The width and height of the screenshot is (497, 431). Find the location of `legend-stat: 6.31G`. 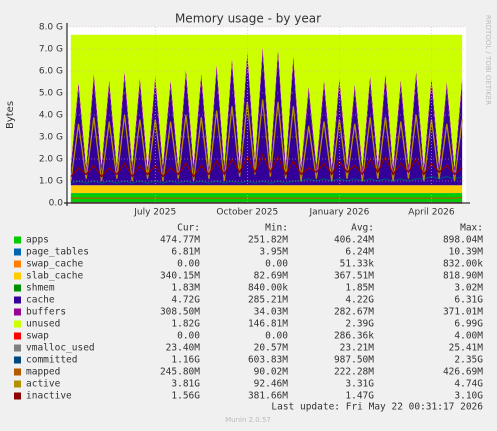

legend-stat: 6.31G is located at coordinates (468, 300).